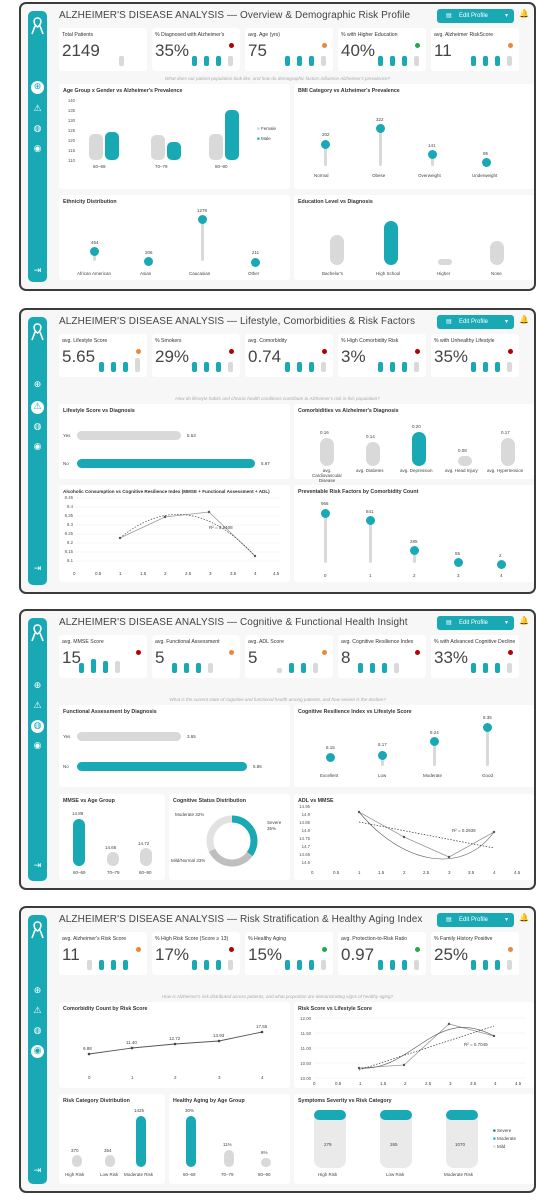  I want to click on kpi-card: % with Higher Education 40%, so click(382, 49).